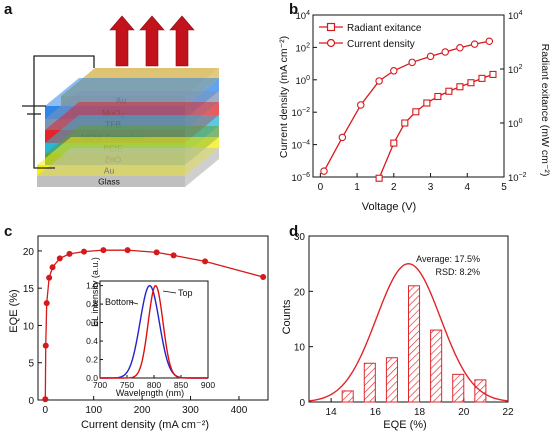  What do you see at coordinates (92, 304) in the screenshot?
I see `inset-y-tick-label: 0.8` at bounding box center [92, 304].